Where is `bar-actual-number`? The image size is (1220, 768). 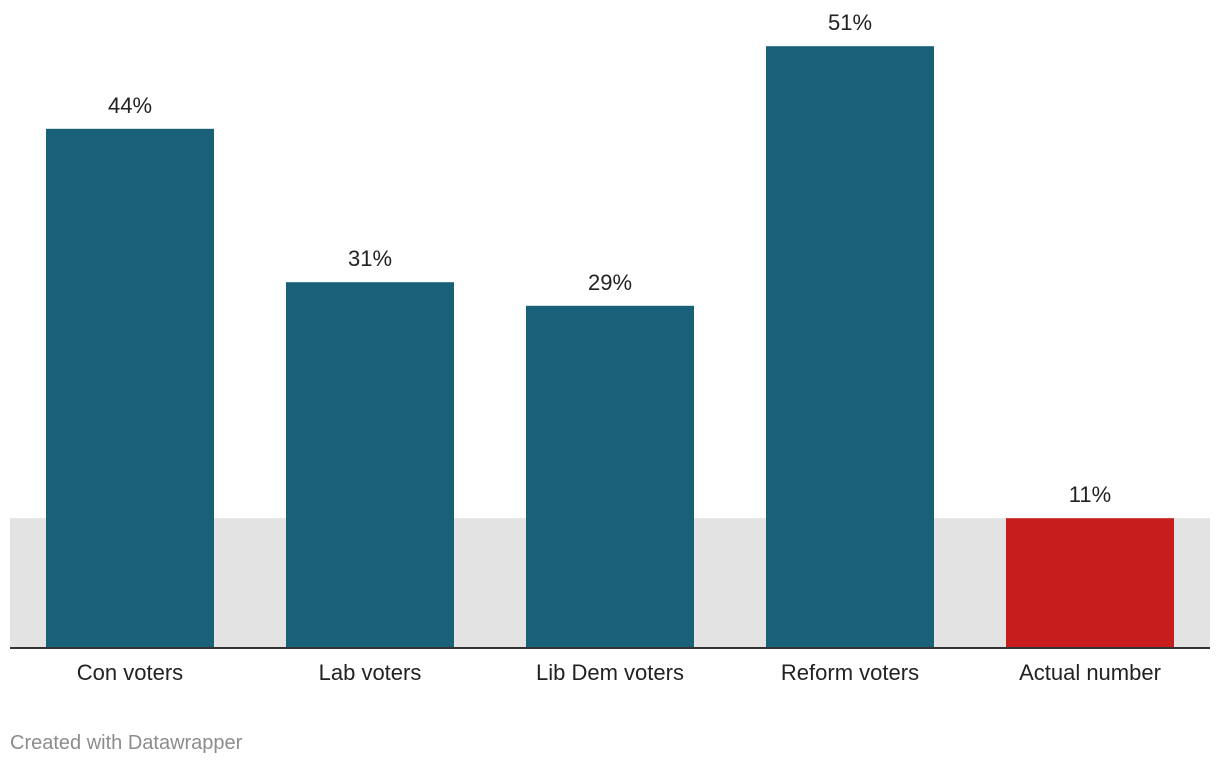
bar-actual-number is located at coordinates (1090, 583).